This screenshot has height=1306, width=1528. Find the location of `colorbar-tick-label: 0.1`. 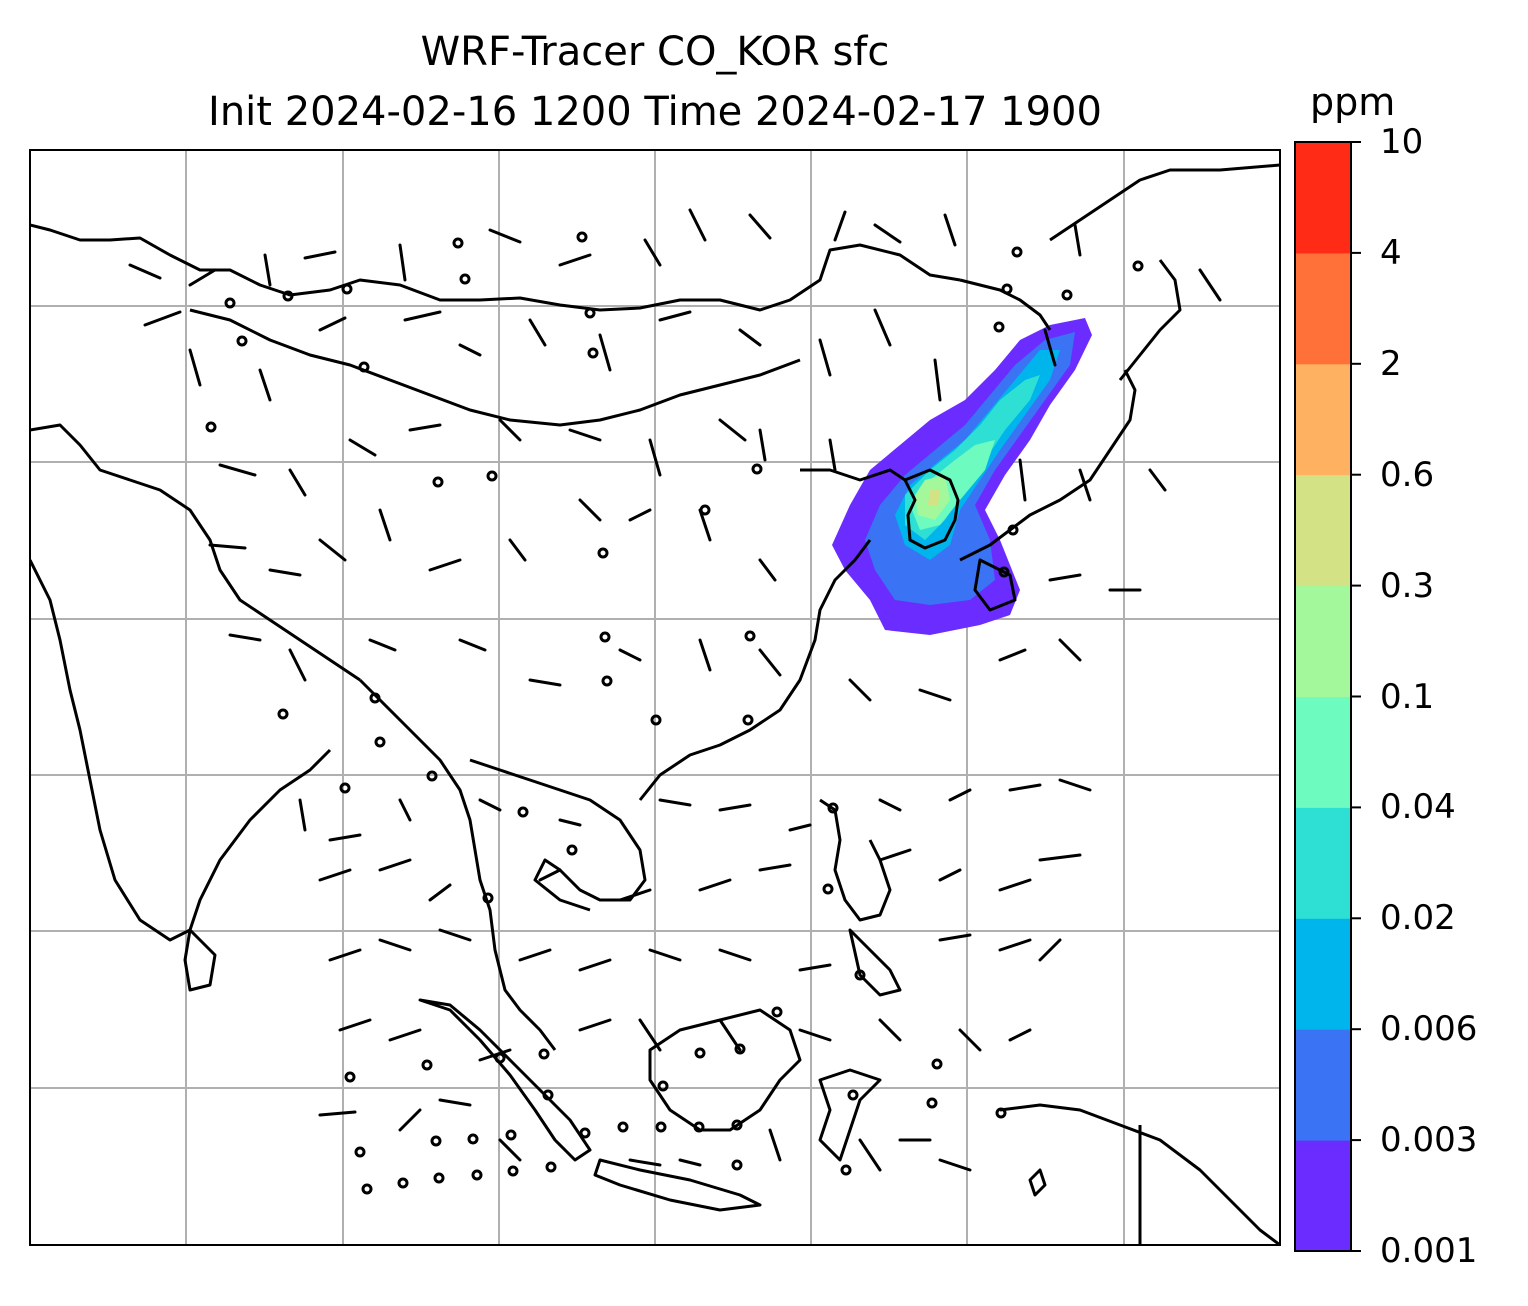

colorbar-tick-label: 0.1 is located at coordinates (1407, 696).